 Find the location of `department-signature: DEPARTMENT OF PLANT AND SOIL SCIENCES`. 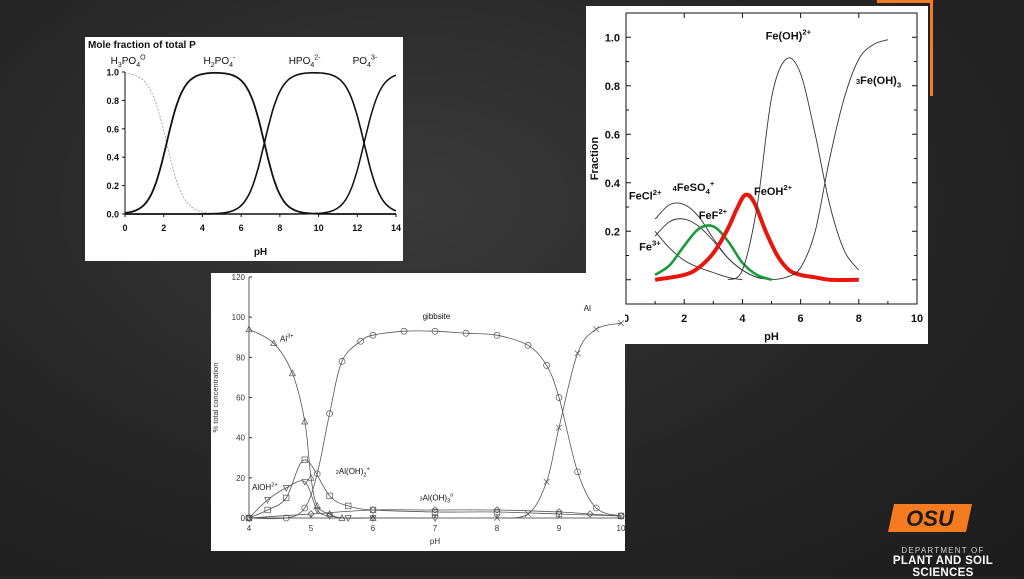

department-signature: DEPARTMENT OF PLANT AND SOIL SCIENCES is located at coordinates (943, 562).